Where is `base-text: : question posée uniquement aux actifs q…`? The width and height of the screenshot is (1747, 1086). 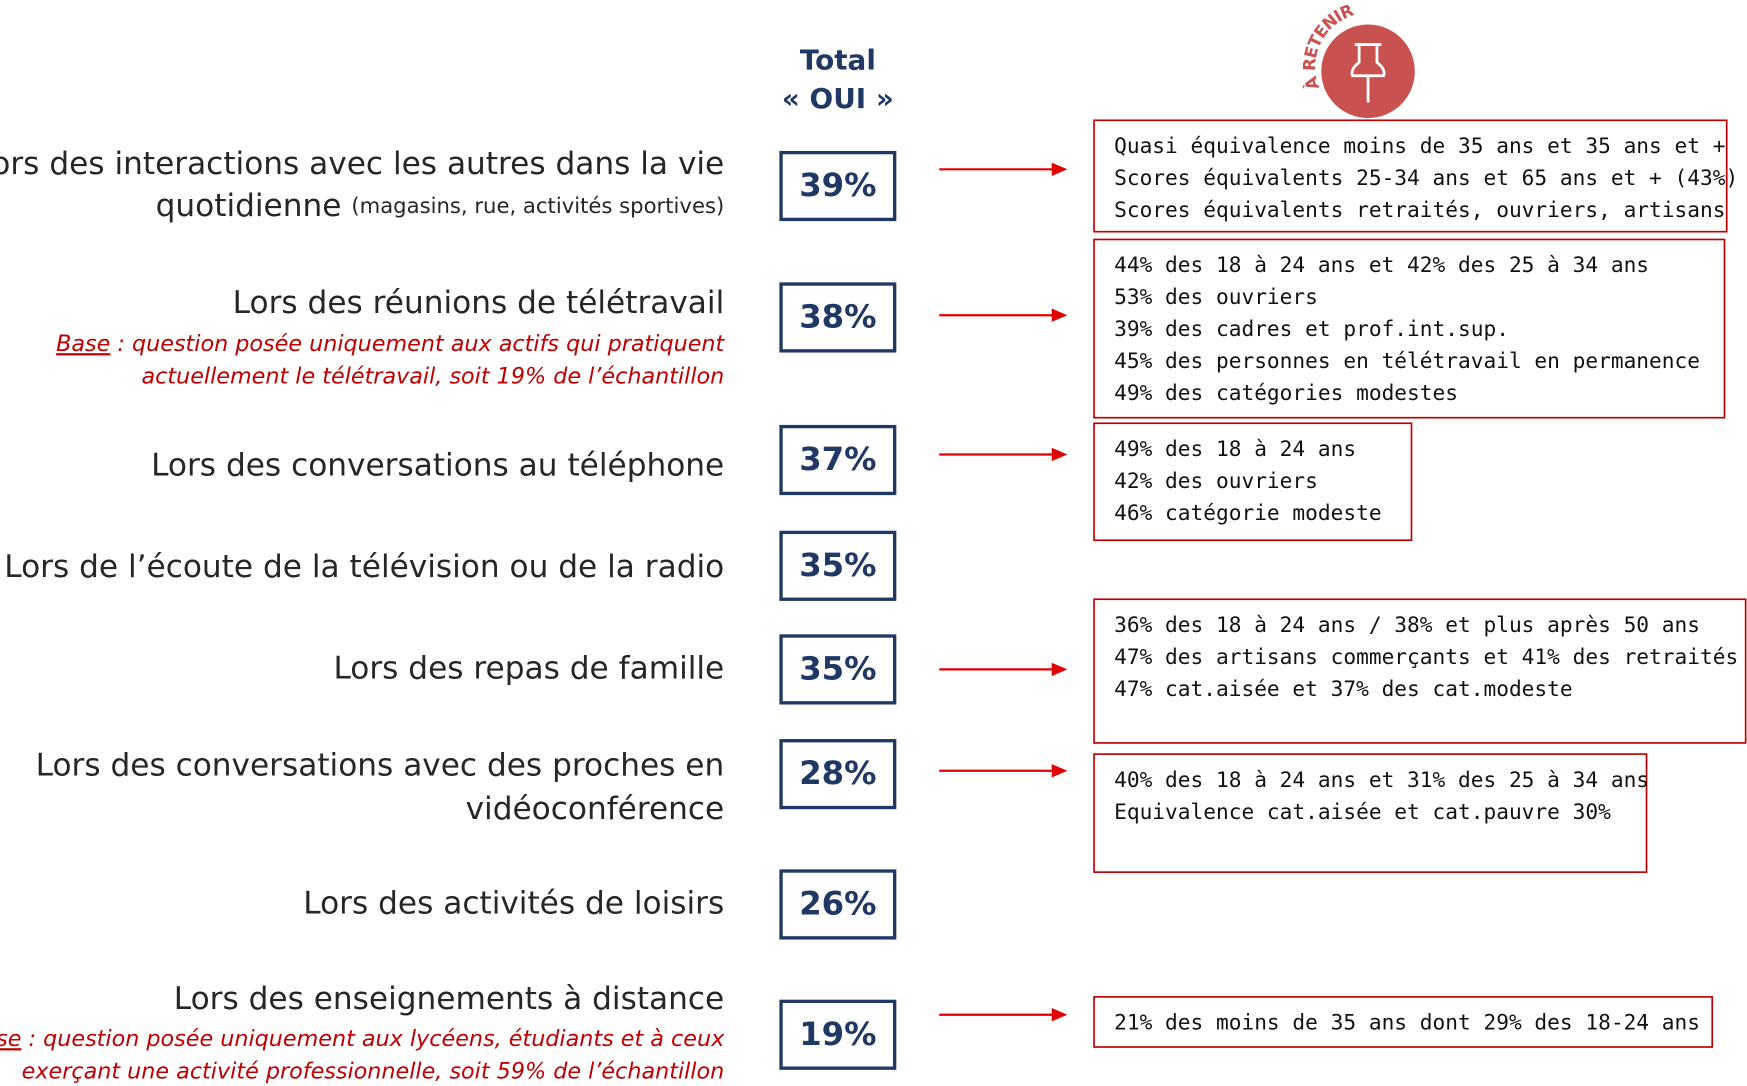
base-text: : question posée uniquement aux actifs q… is located at coordinates (417, 344).